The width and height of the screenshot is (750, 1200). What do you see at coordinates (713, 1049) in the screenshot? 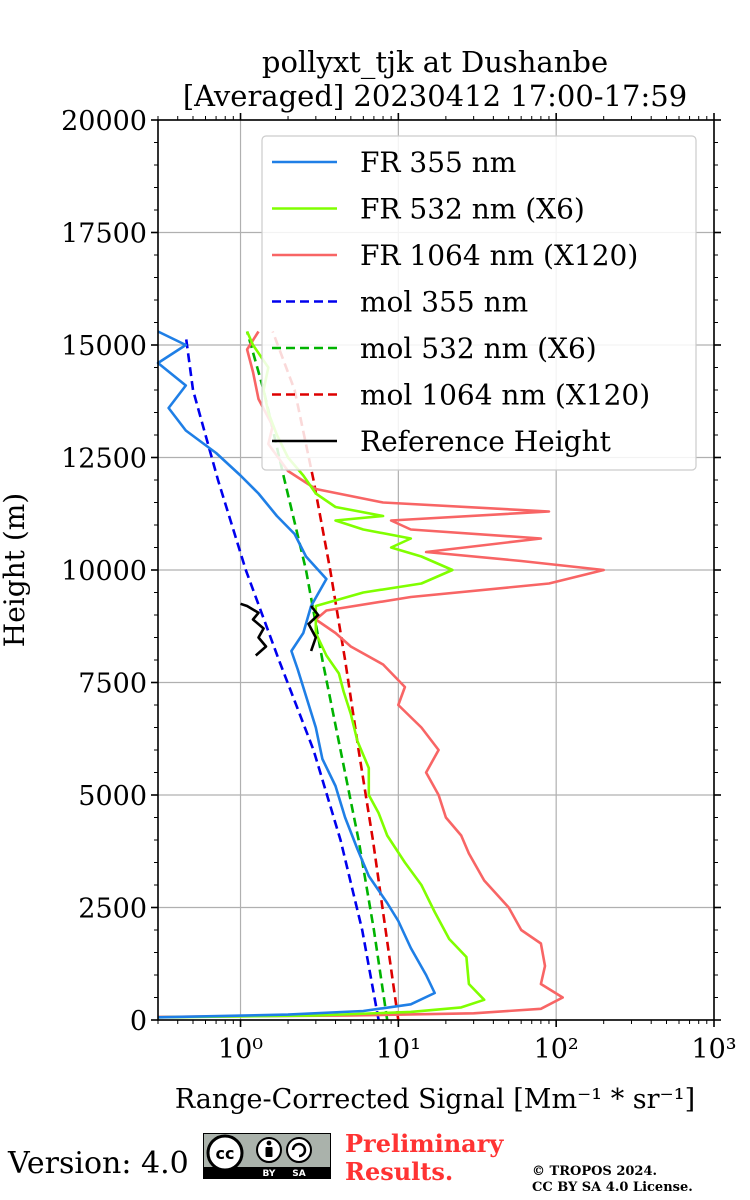
I see `x-tick-label: 10³` at bounding box center [713, 1049].